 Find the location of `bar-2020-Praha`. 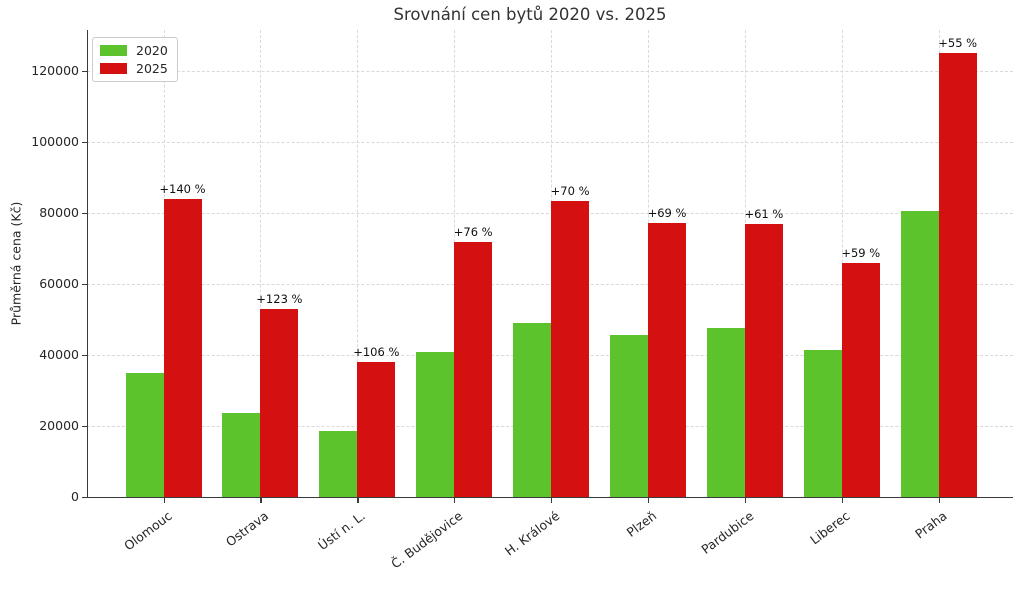

bar-2020-Praha is located at coordinates (919, 353).